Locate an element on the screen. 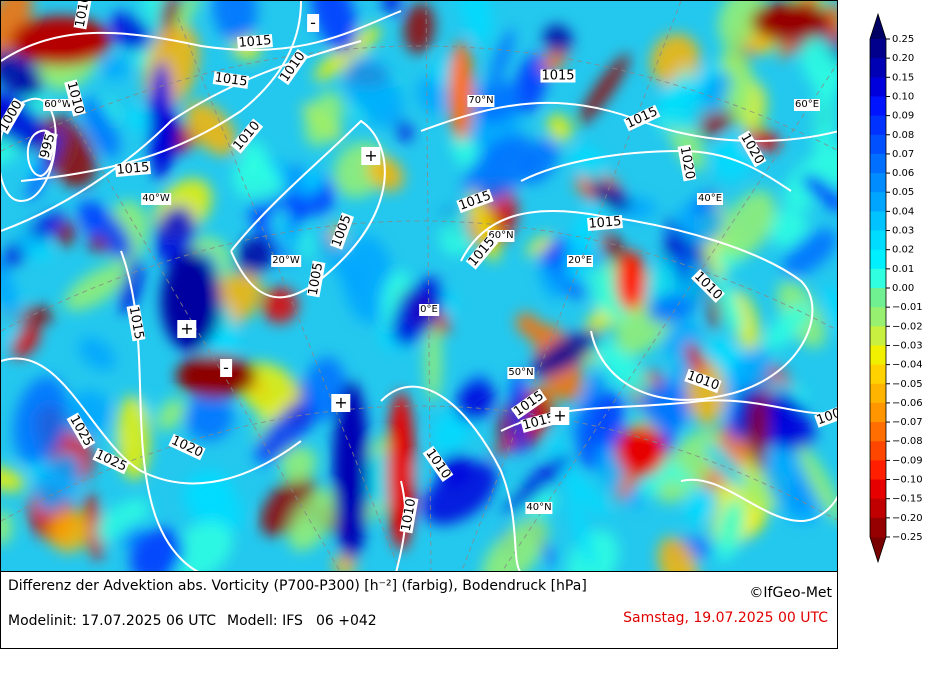 This screenshot has height=700, width=940. colorbar-tick-label: −0.07 is located at coordinates (907, 422).